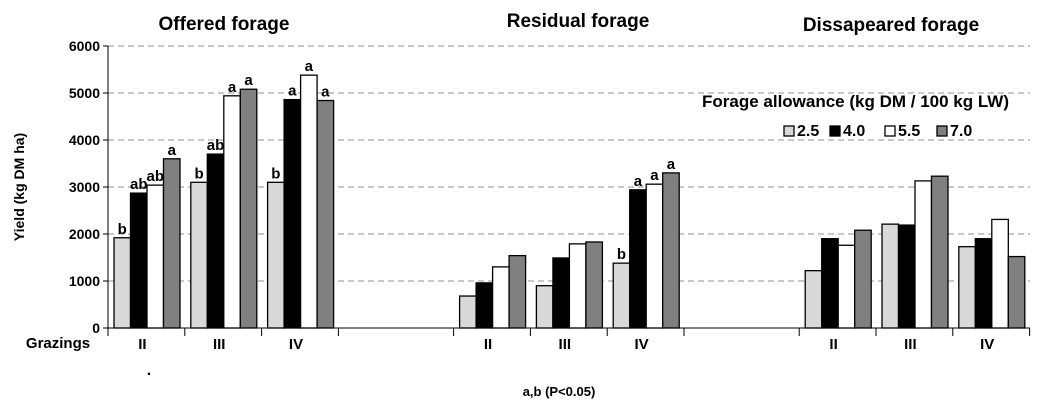  Describe the element at coordinates (224, 24) in the screenshot. I see `panel-title-offered: Offered forage` at that location.